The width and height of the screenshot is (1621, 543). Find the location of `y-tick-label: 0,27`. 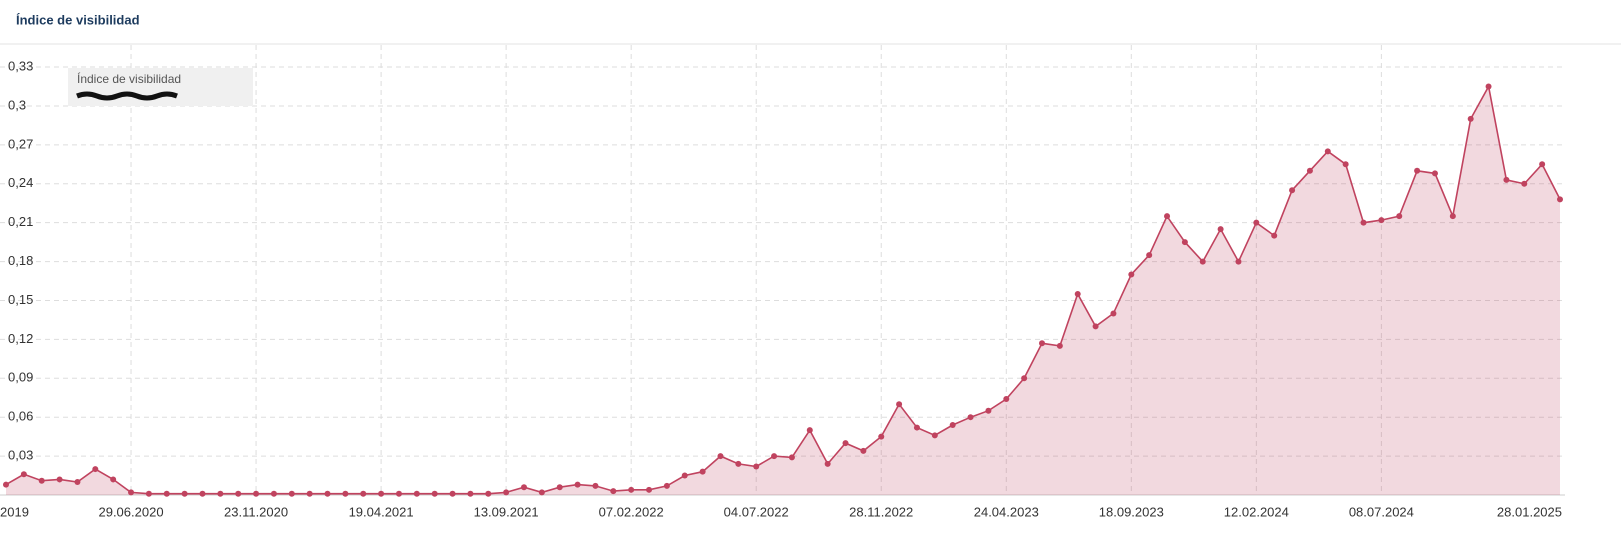

y-tick-label: 0,27 is located at coordinates (20, 143).